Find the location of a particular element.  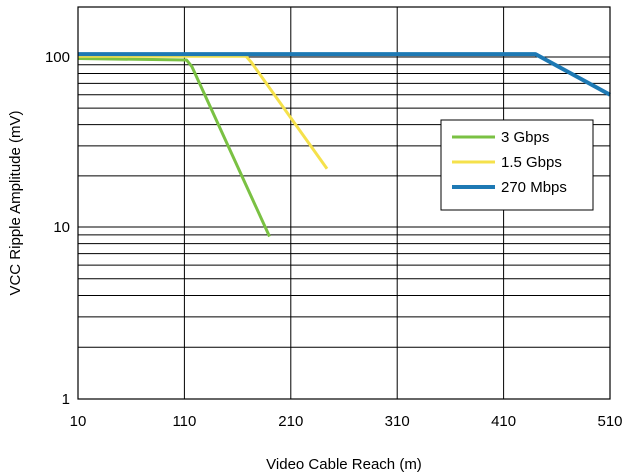

x-tick-label: 510 is located at coordinates (609, 421).